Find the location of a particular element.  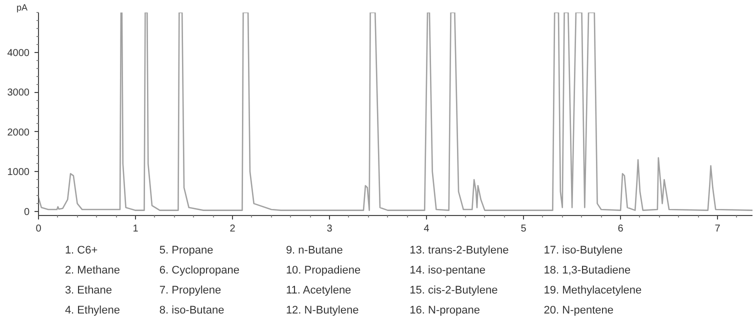

x-tick-label: 2 is located at coordinates (233, 229).